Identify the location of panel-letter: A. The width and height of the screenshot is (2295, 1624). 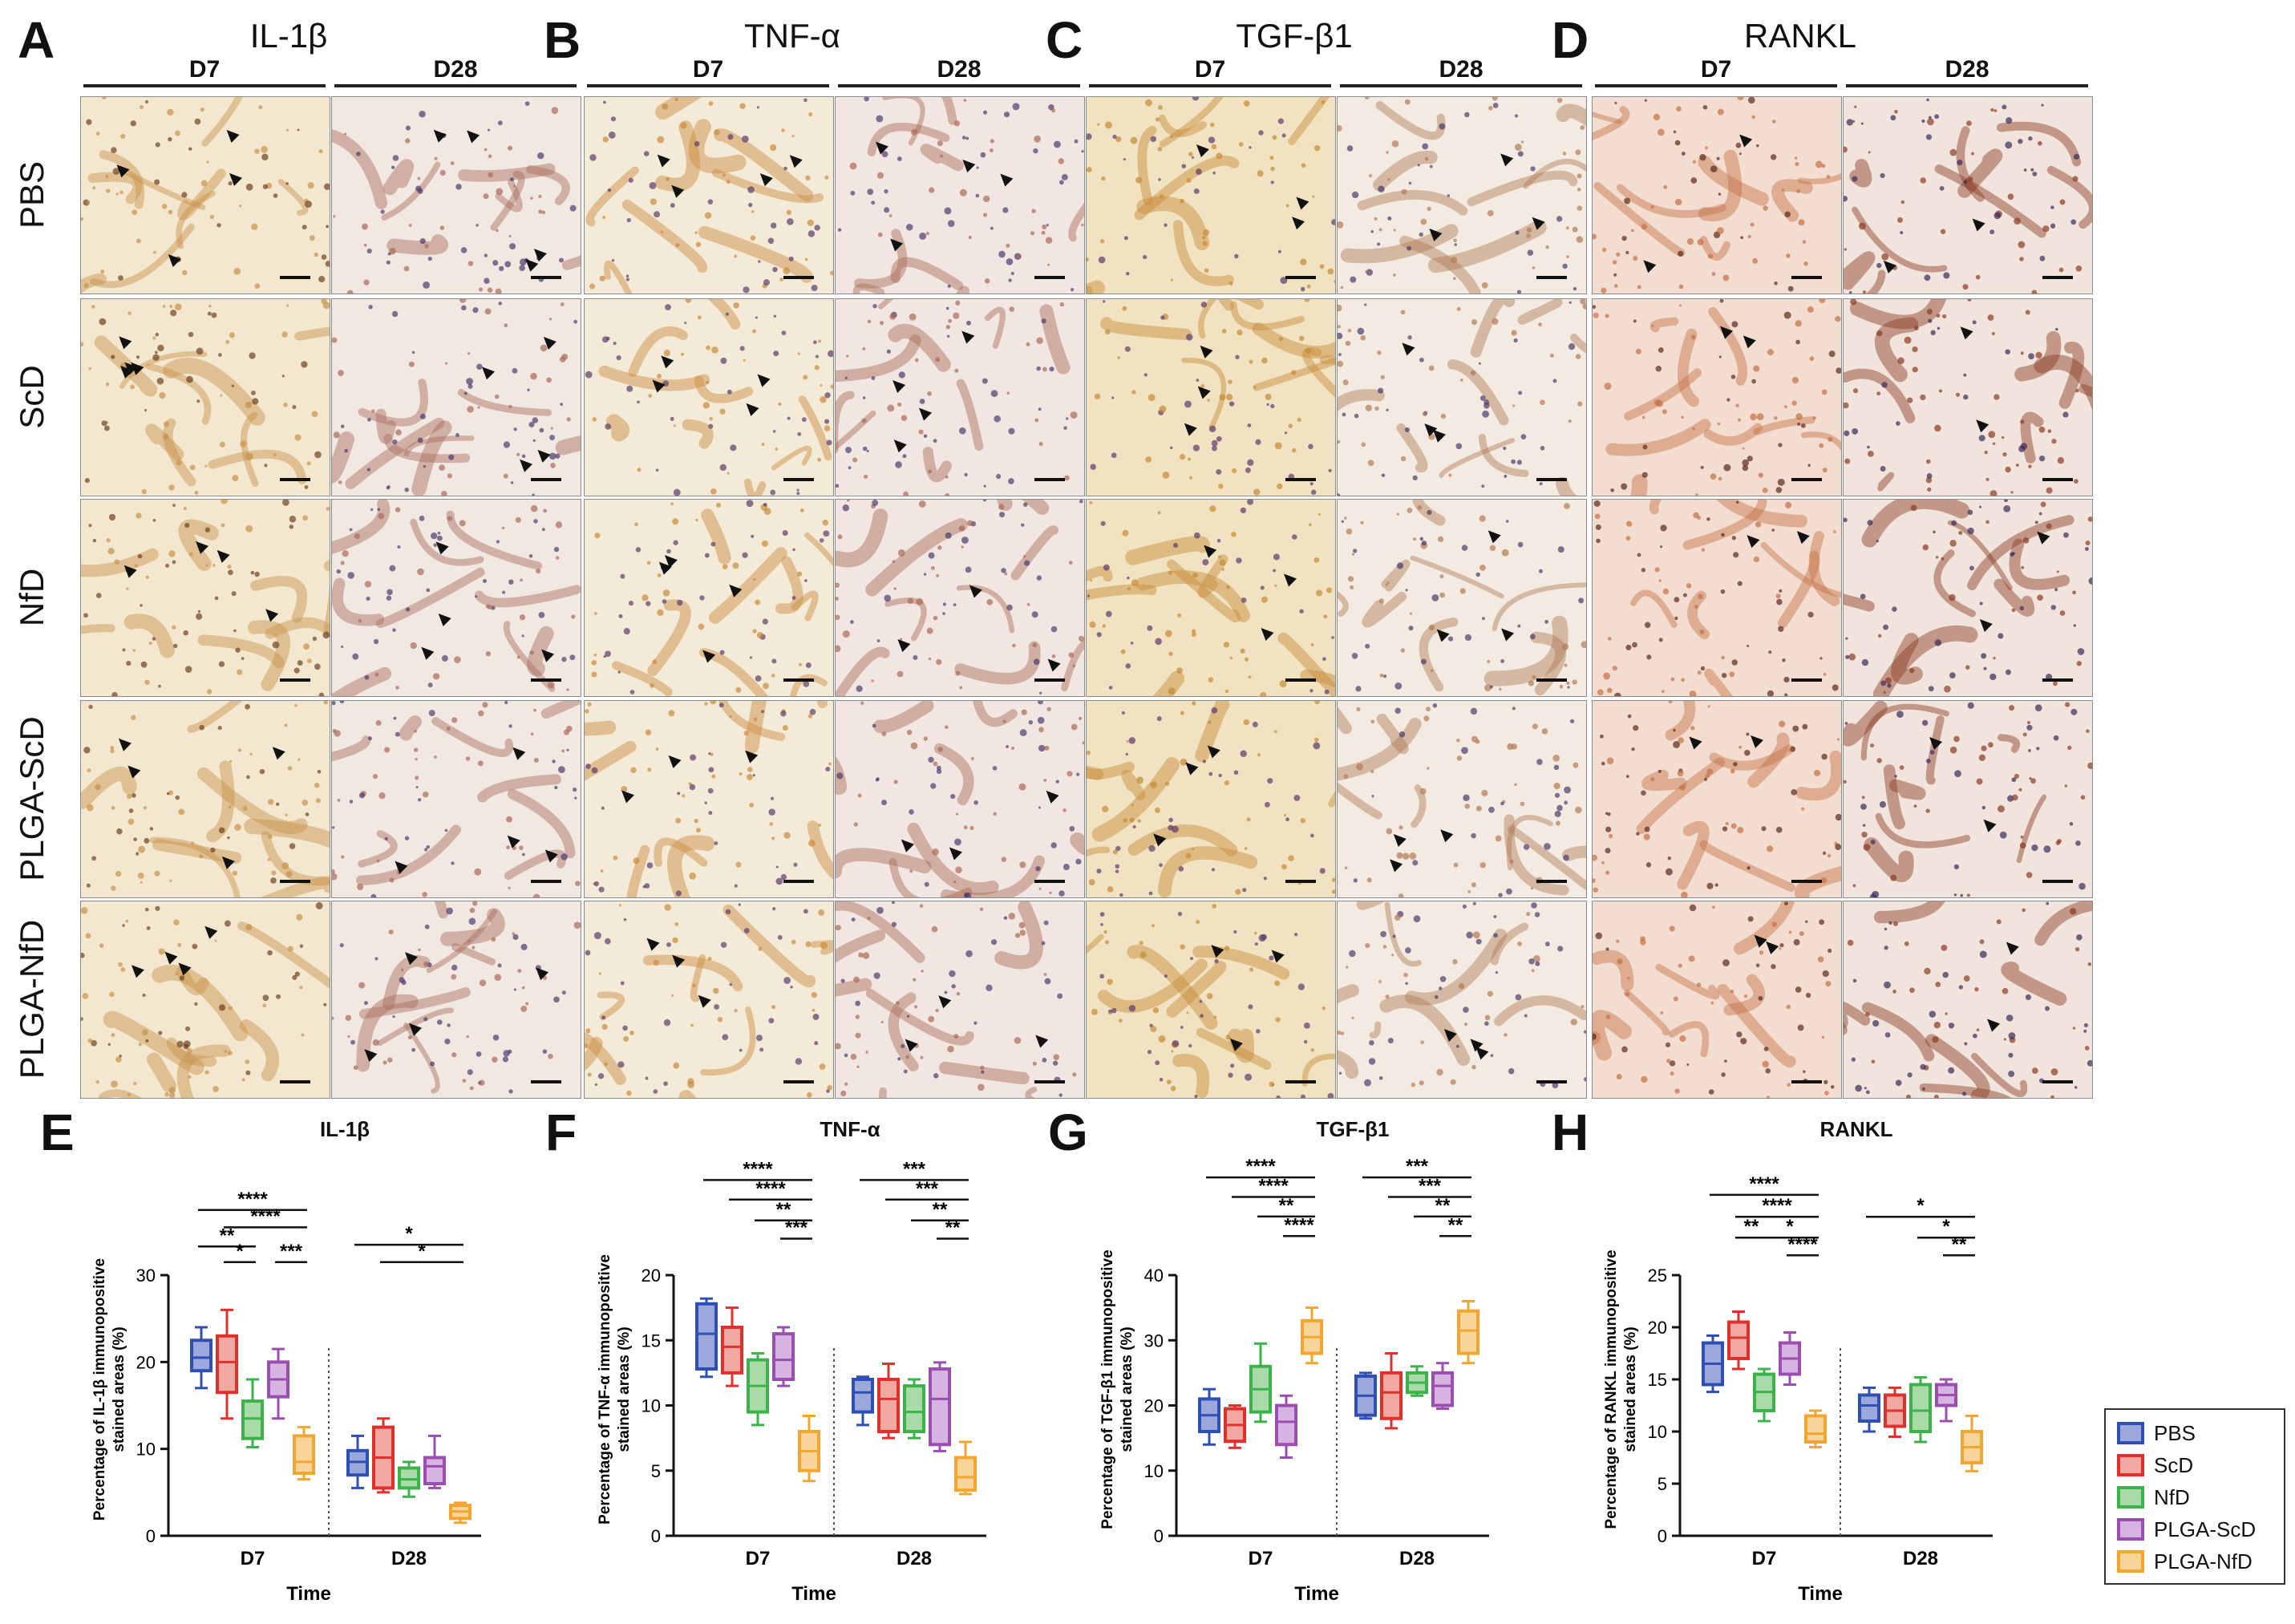
(36, 40).